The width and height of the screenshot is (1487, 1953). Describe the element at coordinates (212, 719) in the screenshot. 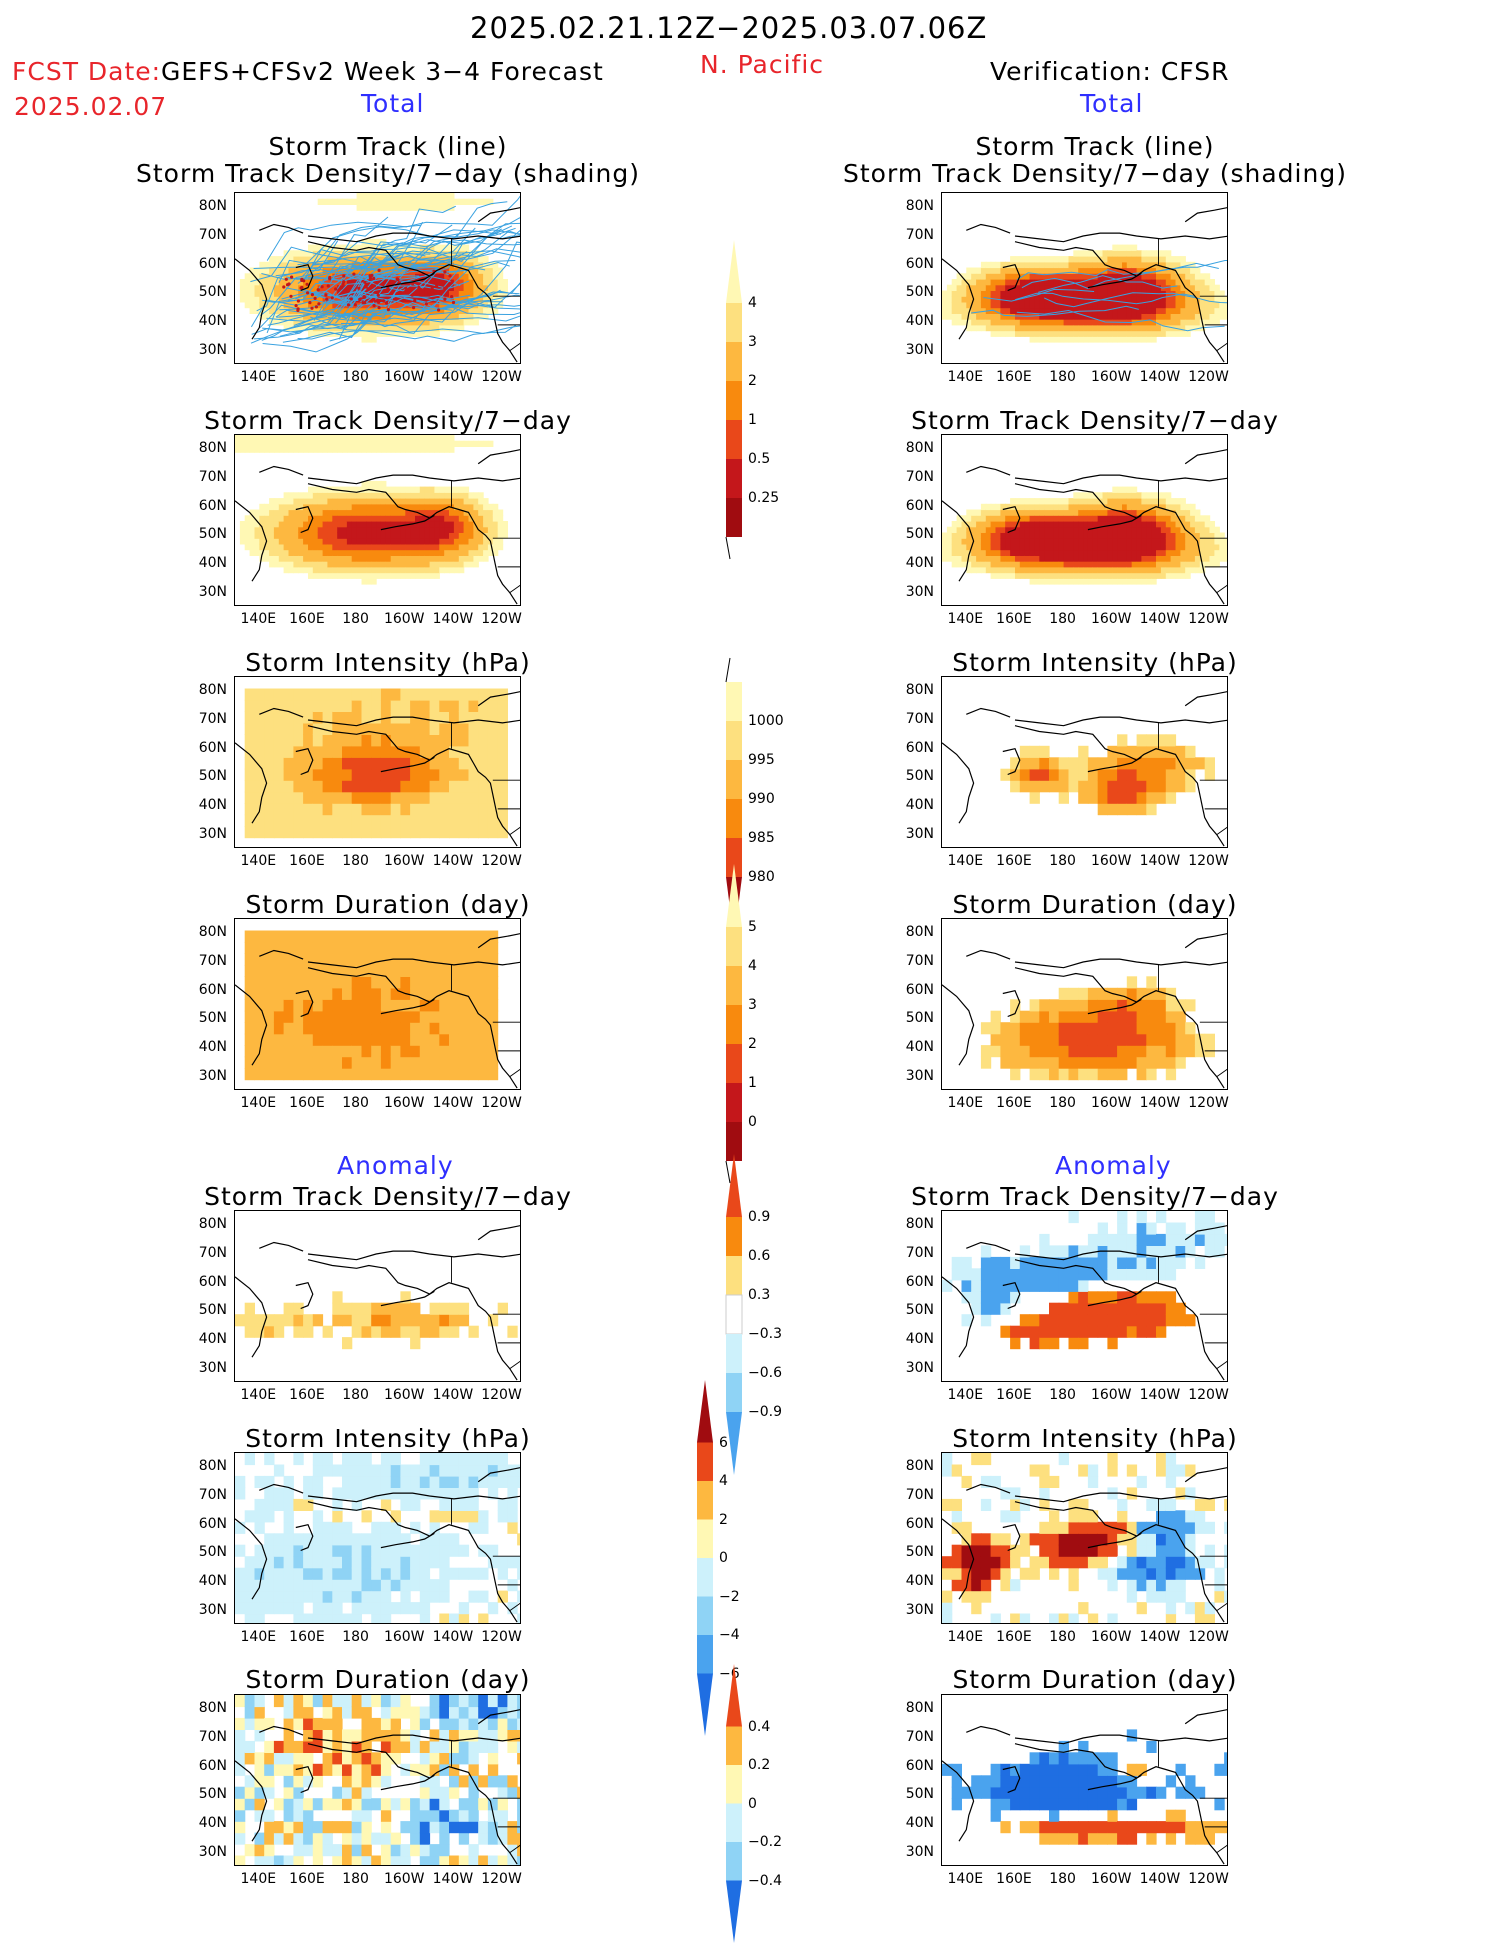

I see `y-tick-label: 70N` at that location.